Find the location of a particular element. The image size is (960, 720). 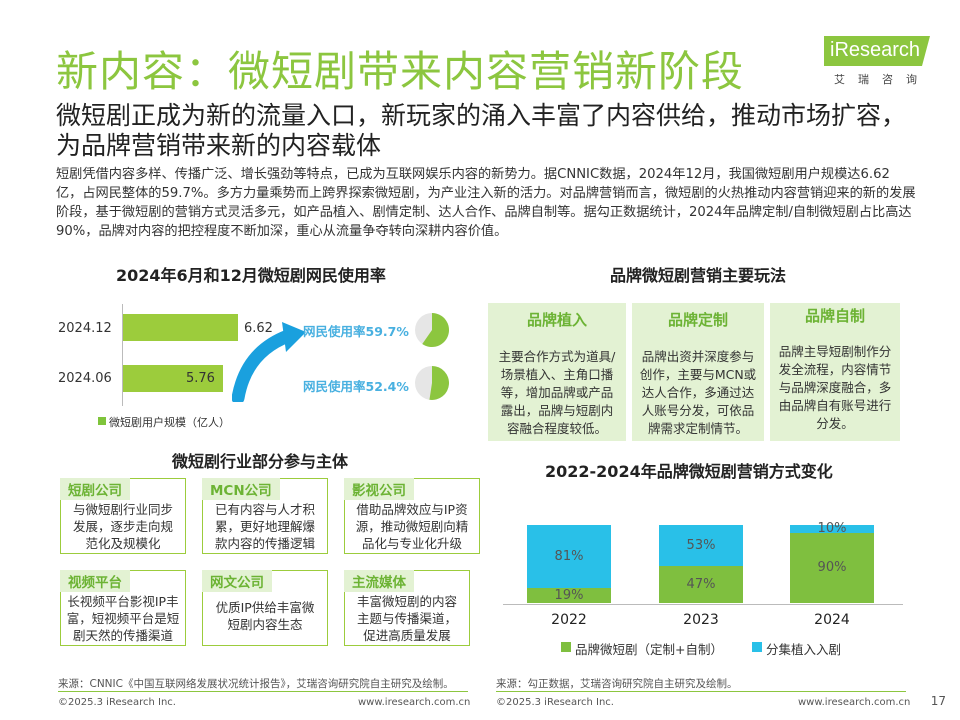

stacked-bar-category: 2023 is located at coordinates (701, 620).